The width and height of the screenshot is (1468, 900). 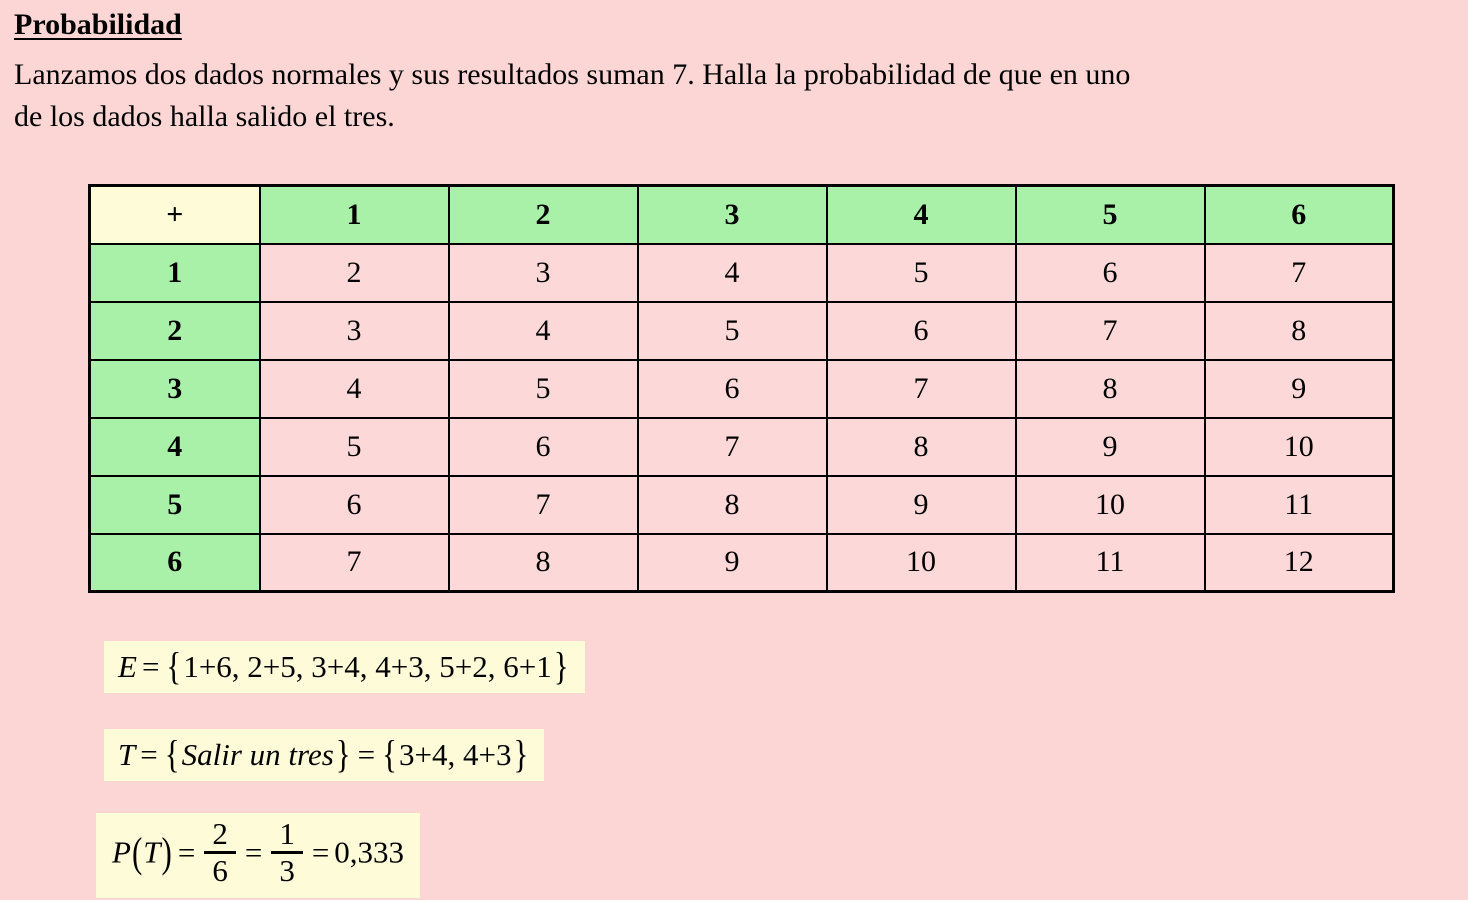 I want to click on table-row: 2 3 4 5 6 7 8, so click(x=741, y=330).